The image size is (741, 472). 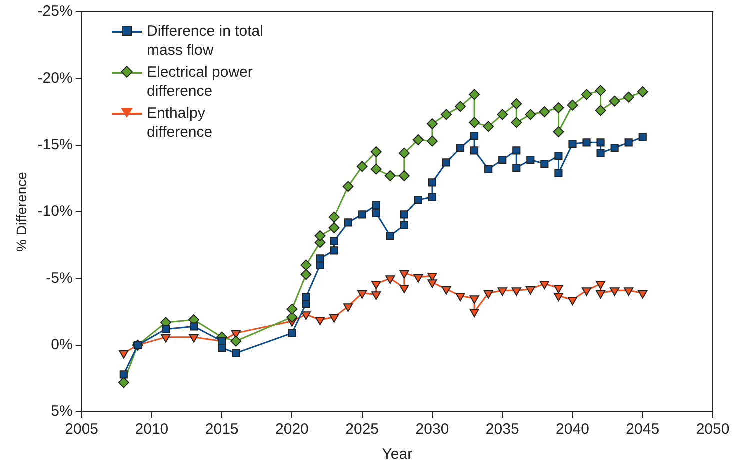 What do you see at coordinates (82, 429) in the screenshot?
I see `x-tick-label: 2005` at bounding box center [82, 429].